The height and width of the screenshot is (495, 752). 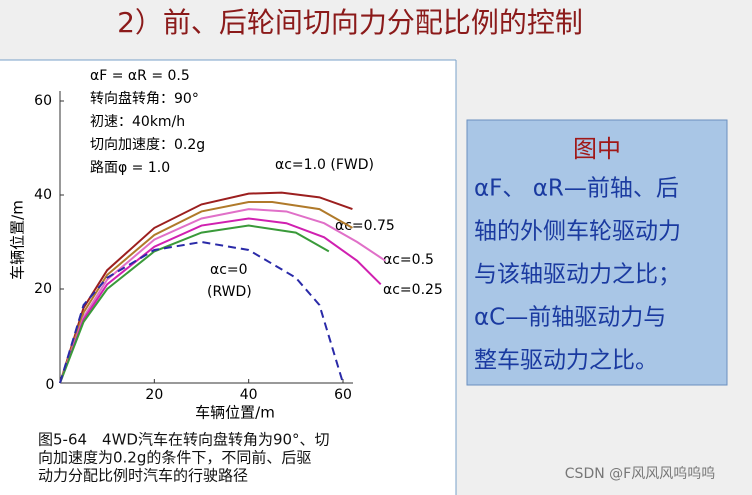 I want to click on x-axis-label: 车辆位置/m, so click(x=235, y=413).